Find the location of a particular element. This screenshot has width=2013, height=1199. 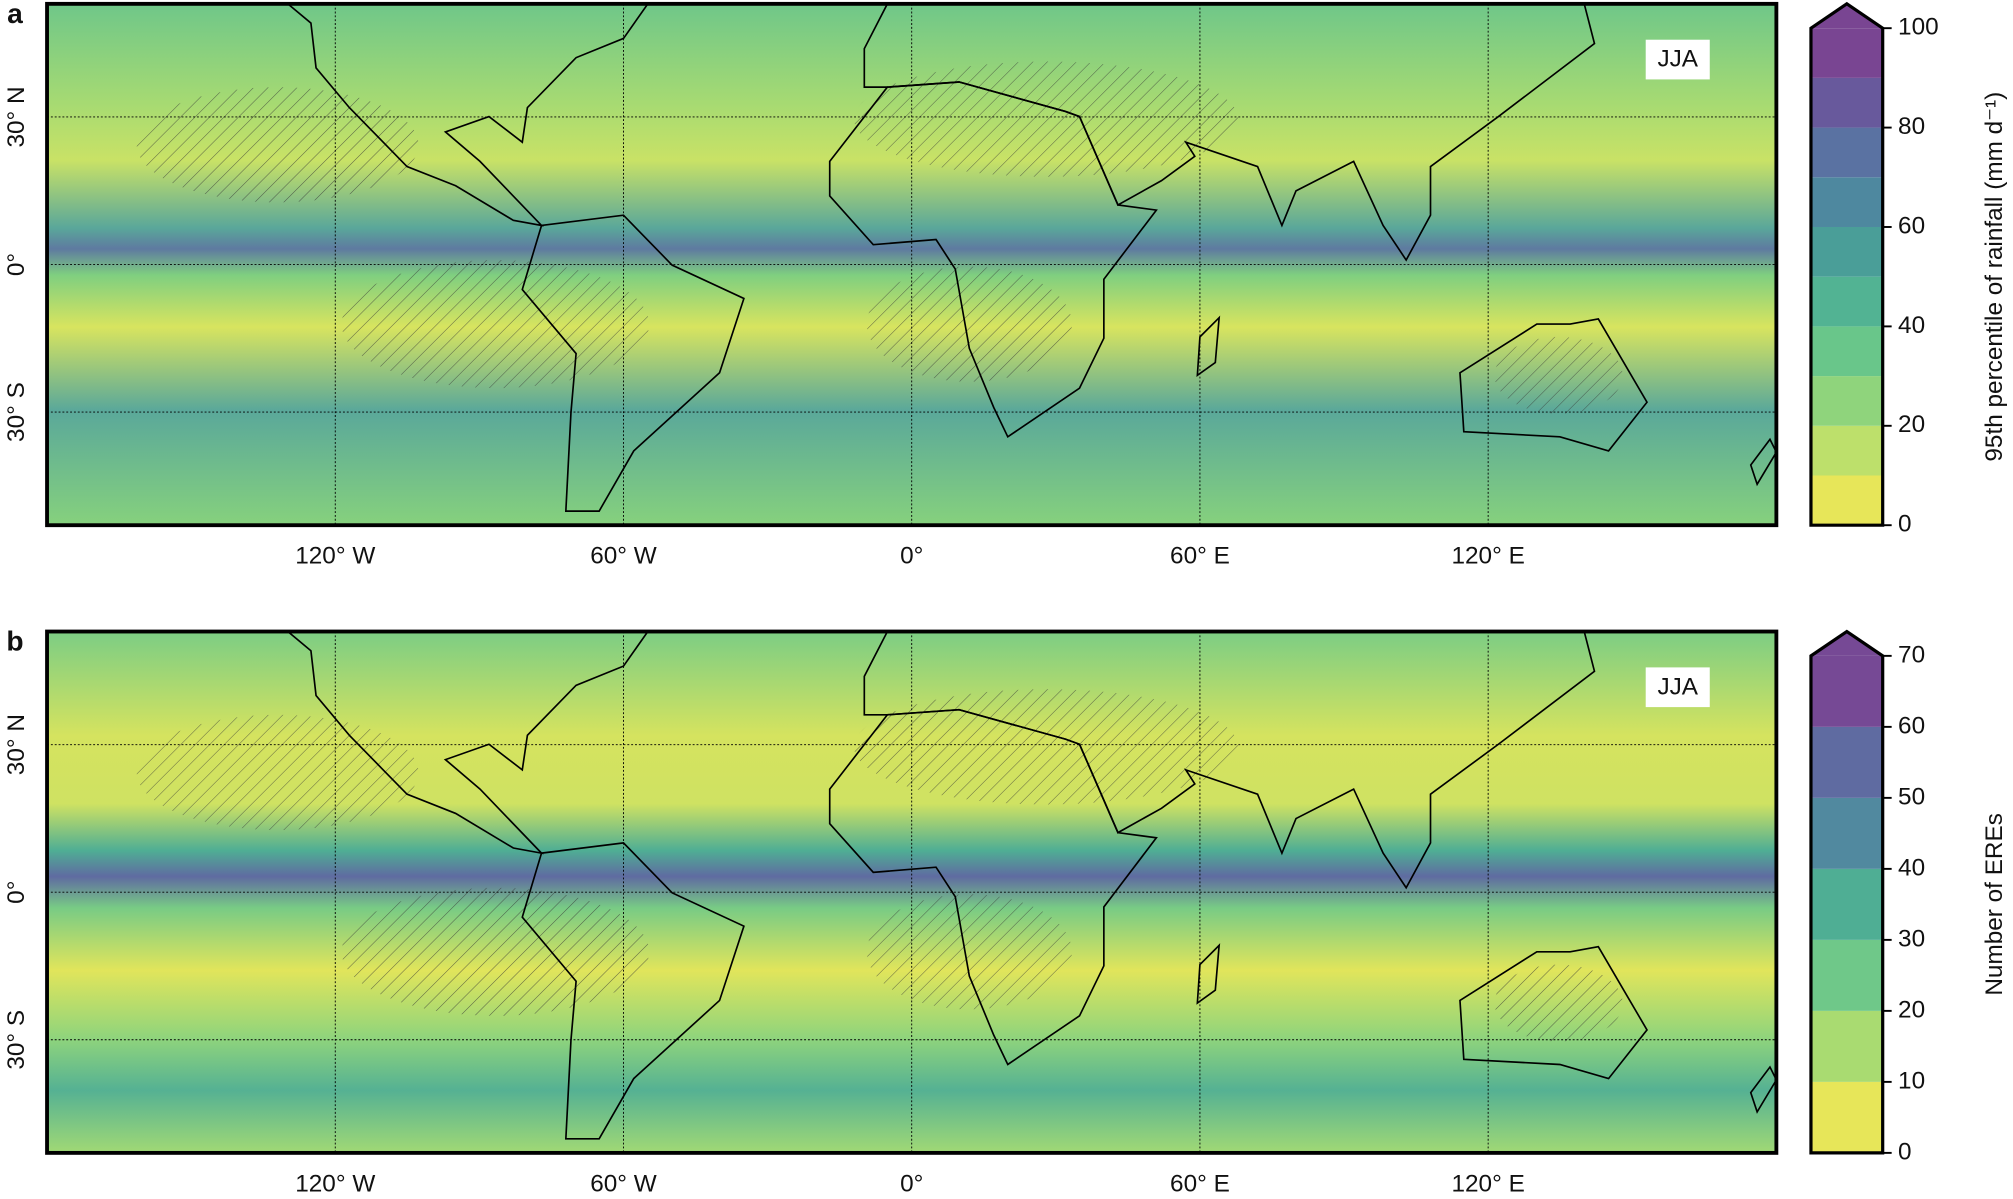

colorbar-tick-label: 70 is located at coordinates (1911, 654).